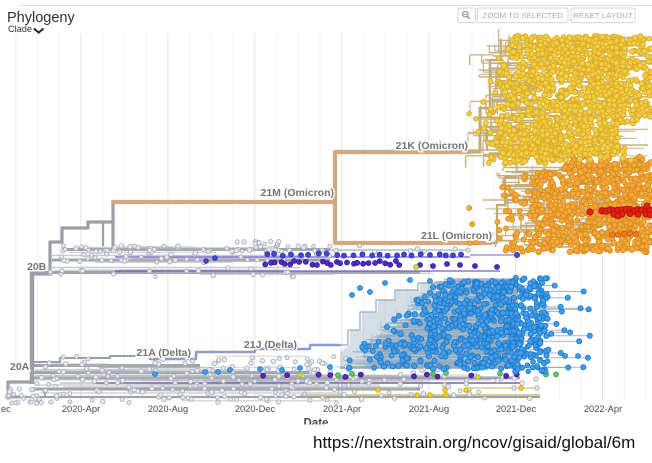 This screenshot has width=652, height=463. What do you see at coordinates (523, 15) in the screenshot?
I see `svg-text: ZOOM TO SELECTED` at bounding box center [523, 15].